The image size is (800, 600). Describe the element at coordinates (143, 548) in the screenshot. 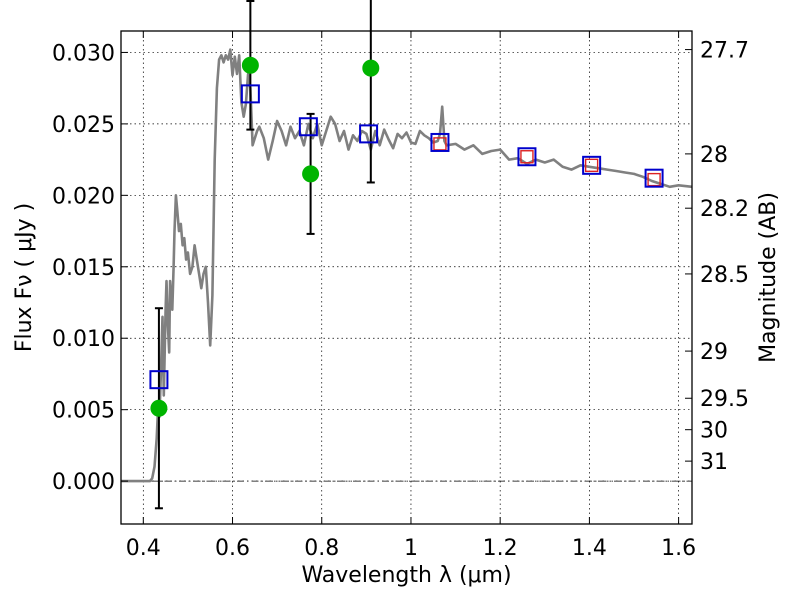

I see `x-tick-label: 0.4` at that location.